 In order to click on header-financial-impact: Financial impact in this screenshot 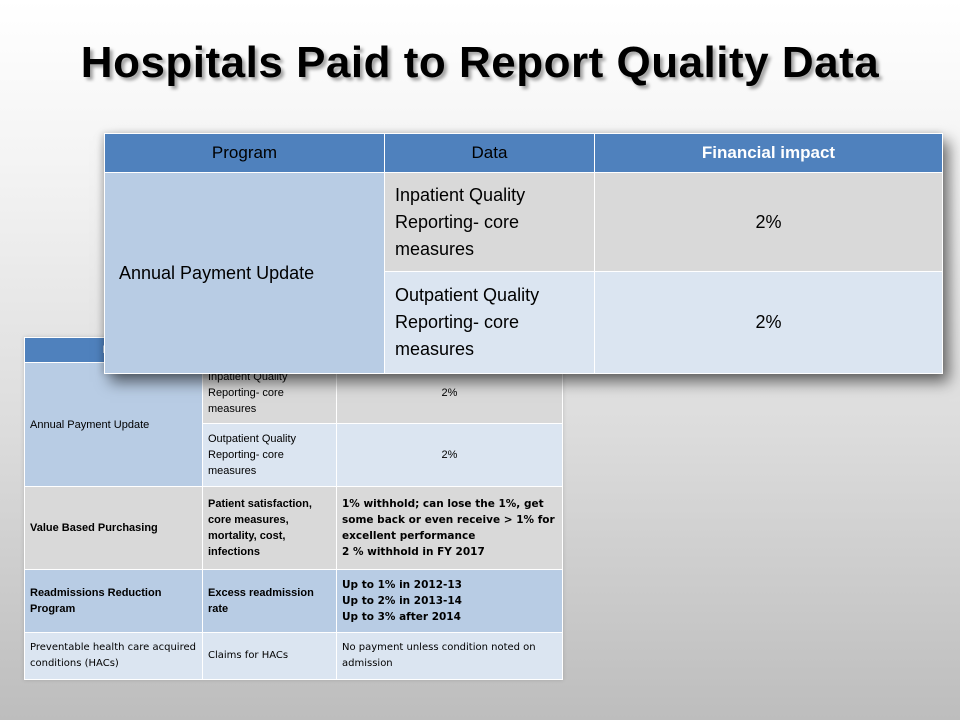, I will do `click(768, 153)`.